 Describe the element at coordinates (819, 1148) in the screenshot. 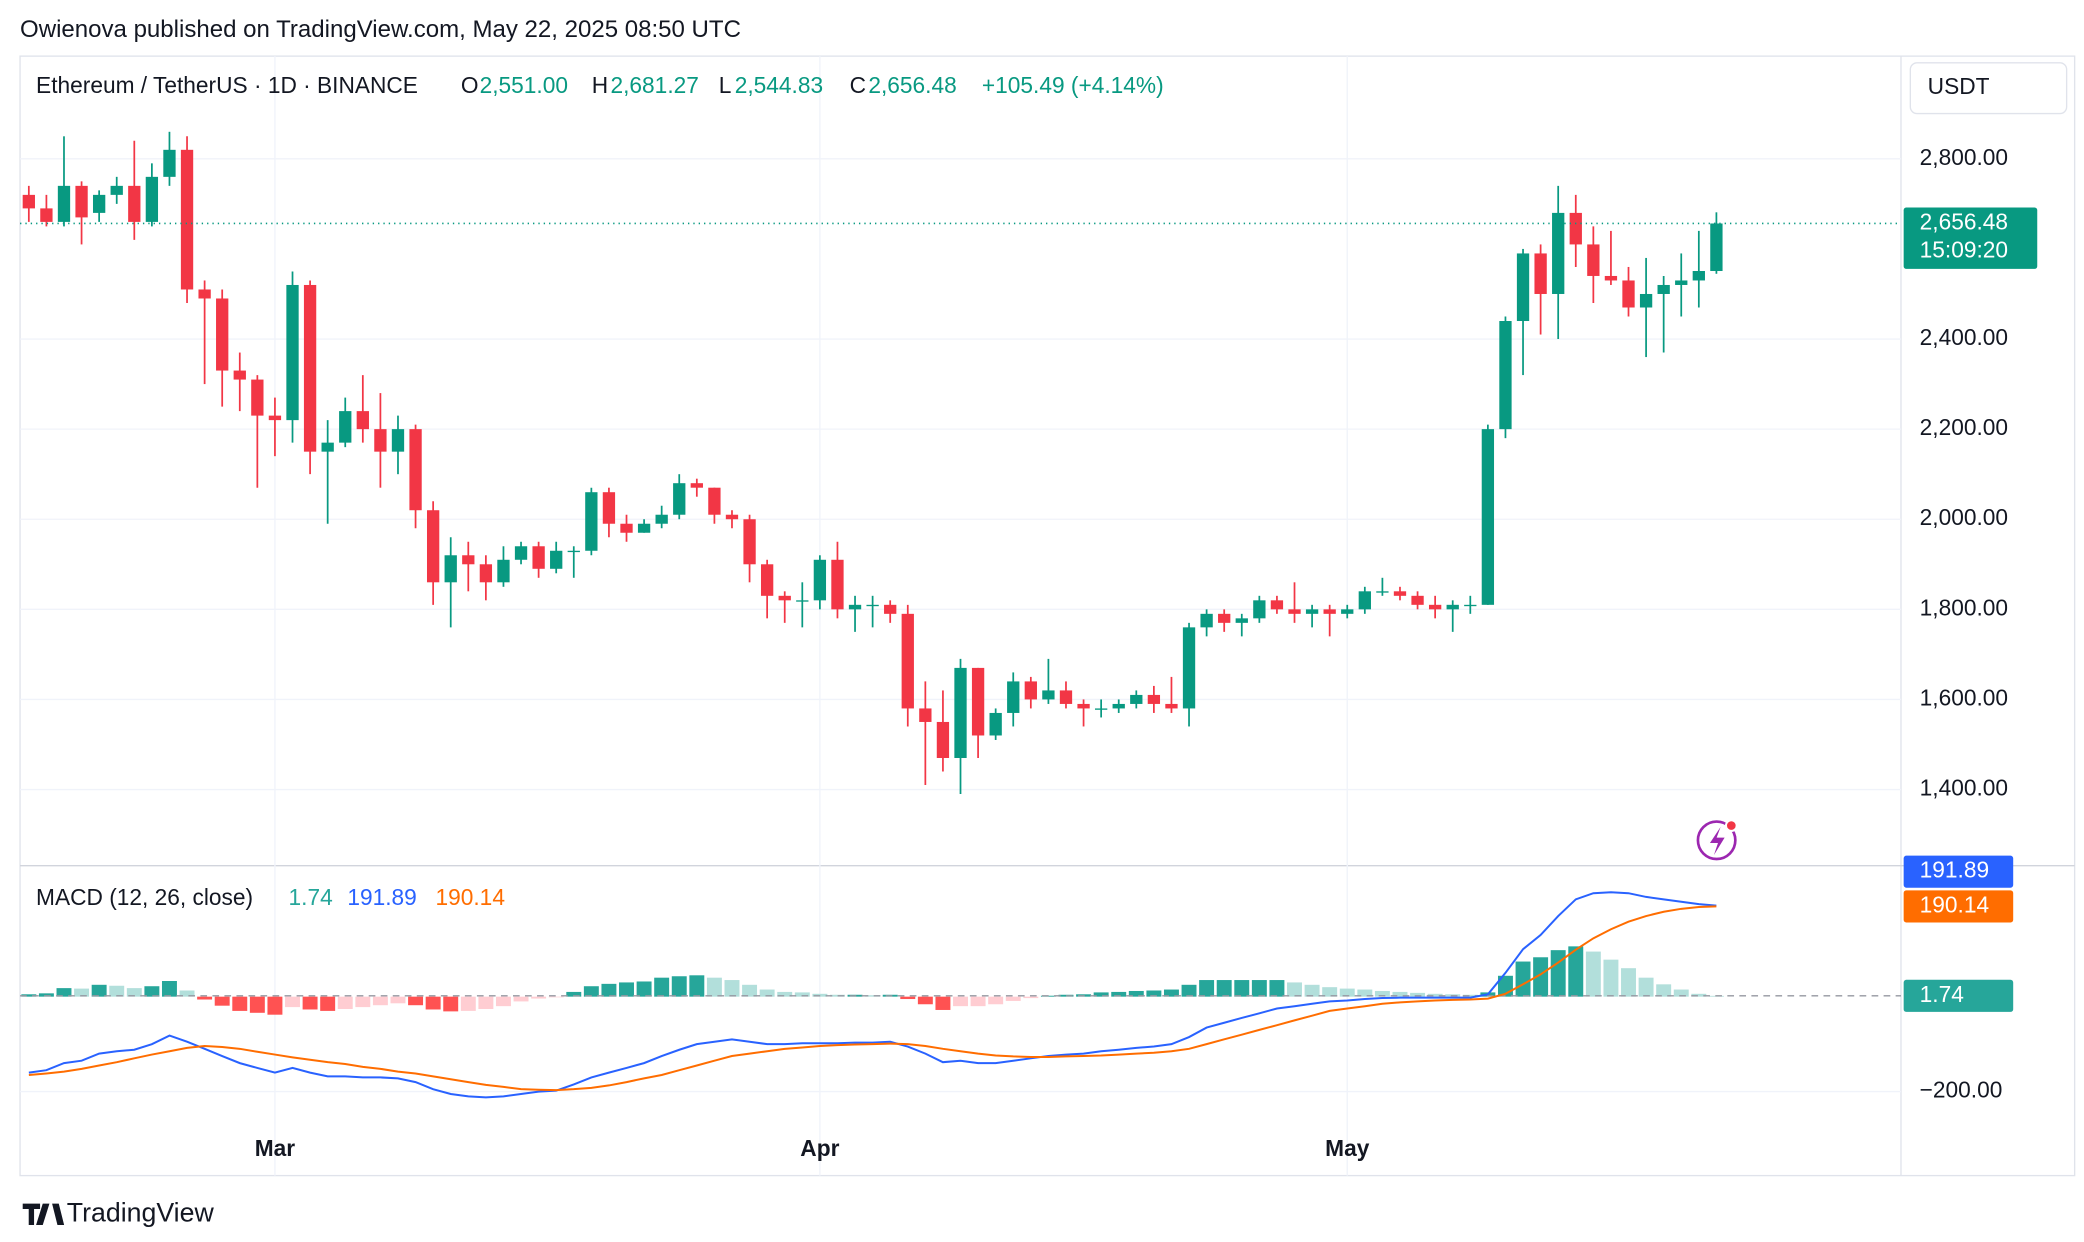

I see `x-tick-label: Apr` at that location.